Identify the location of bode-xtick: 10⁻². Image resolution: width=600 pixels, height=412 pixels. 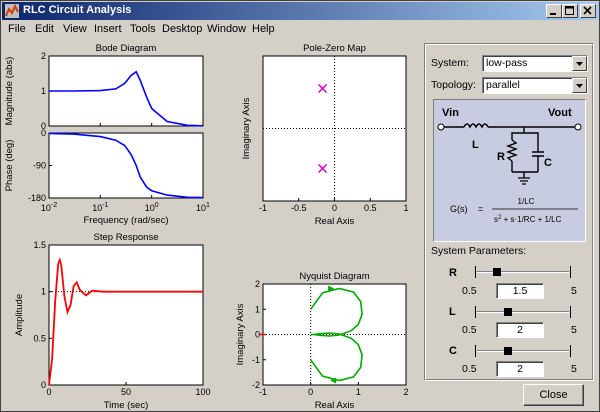
(49, 207).